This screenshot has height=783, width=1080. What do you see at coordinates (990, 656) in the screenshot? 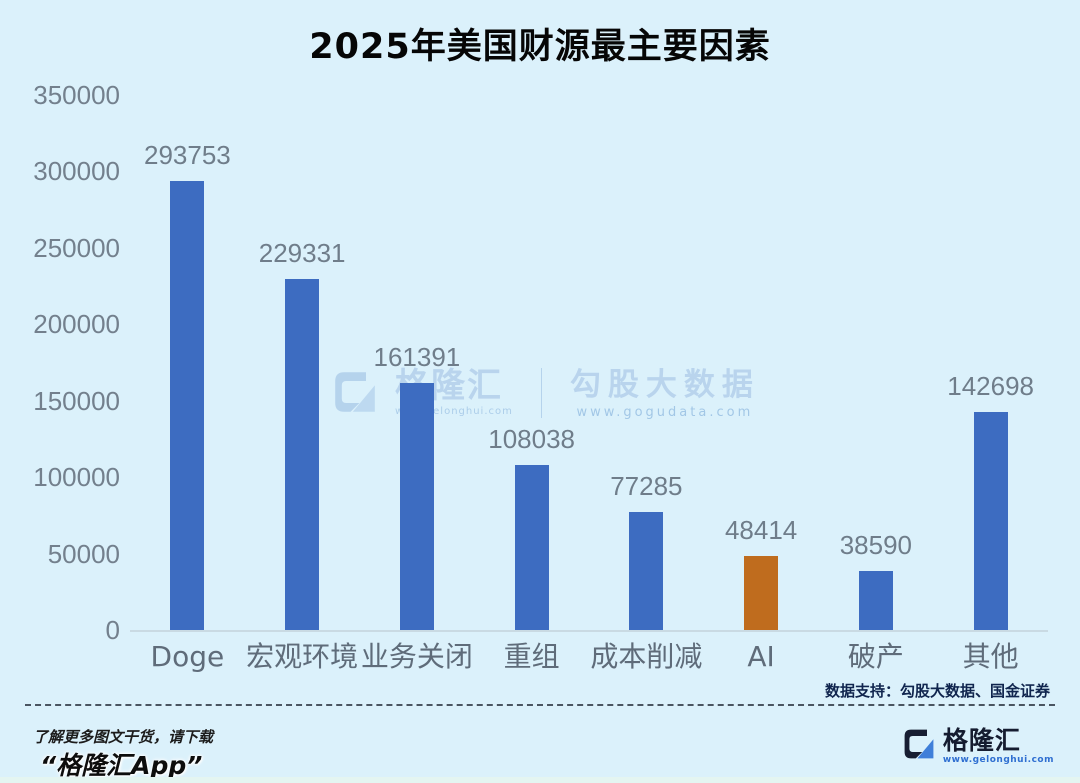
I see `x-axis-label-其他: 其他` at bounding box center [990, 656].